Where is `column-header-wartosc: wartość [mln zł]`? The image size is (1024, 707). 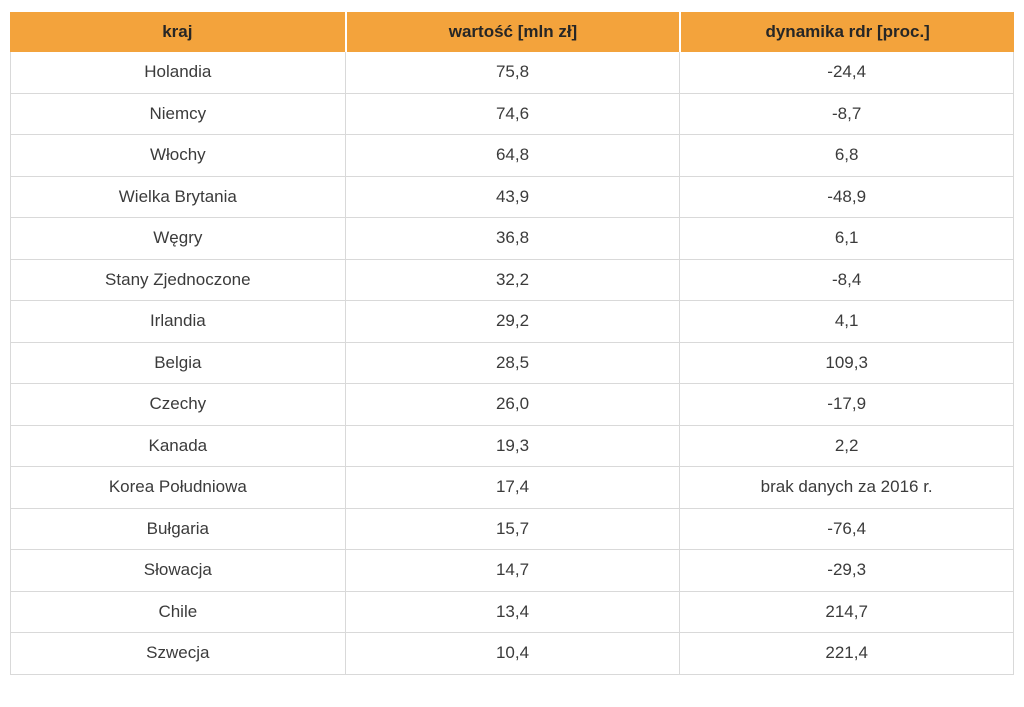 column-header-wartosc: wartość [mln zł] is located at coordinates (512, 32).